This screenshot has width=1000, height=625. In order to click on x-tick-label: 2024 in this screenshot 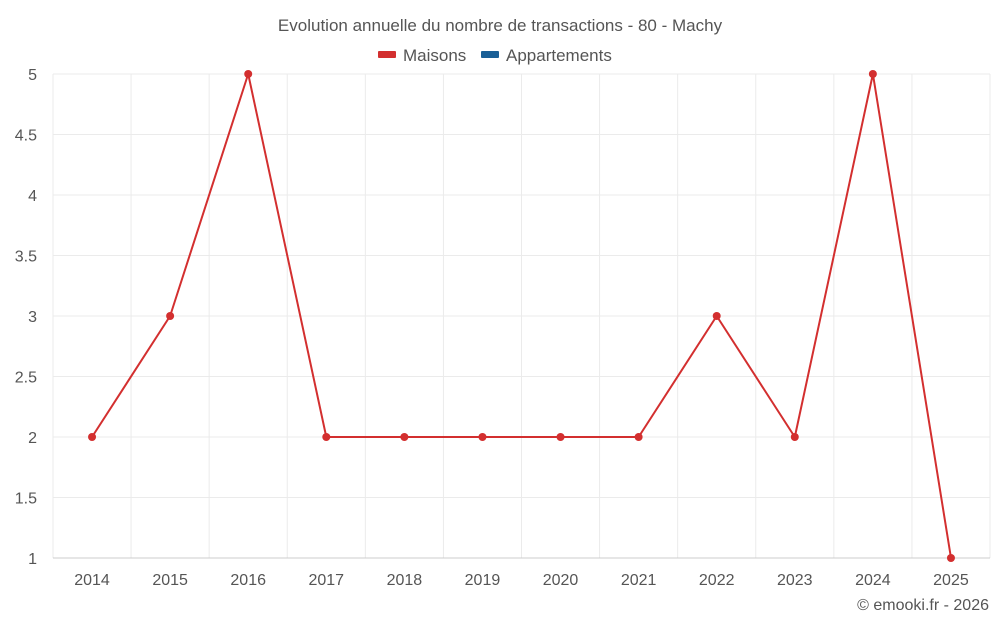, I will do `click(873, 580)`.